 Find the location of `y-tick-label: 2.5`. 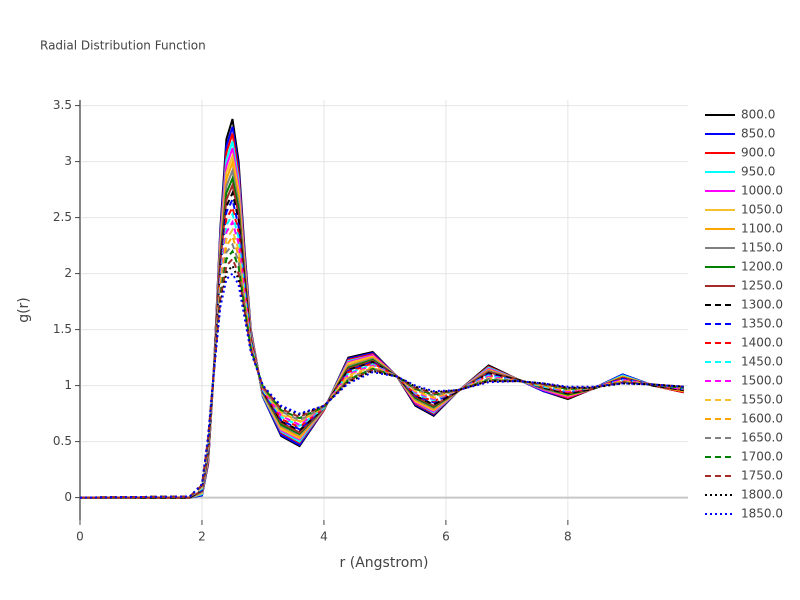

y-tick-label: 2.5 is located at coordinates (62, 217).